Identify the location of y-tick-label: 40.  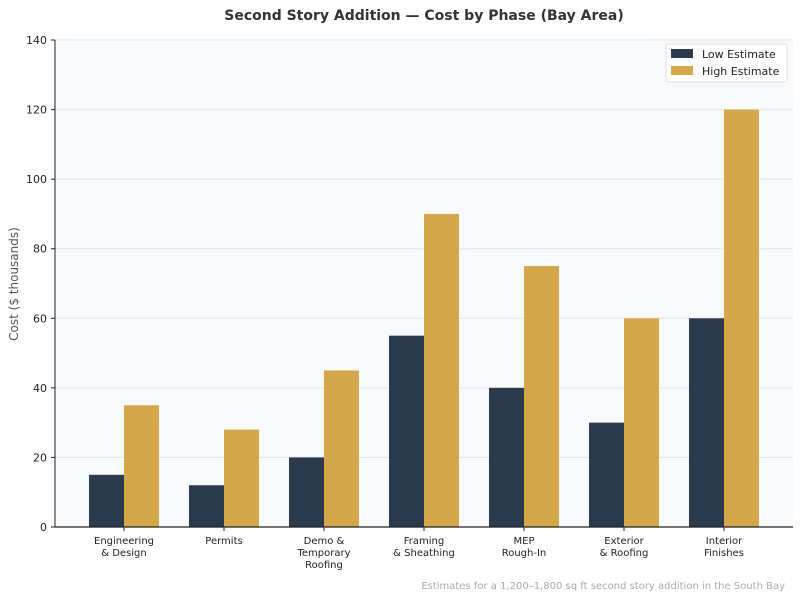
(40, 388).